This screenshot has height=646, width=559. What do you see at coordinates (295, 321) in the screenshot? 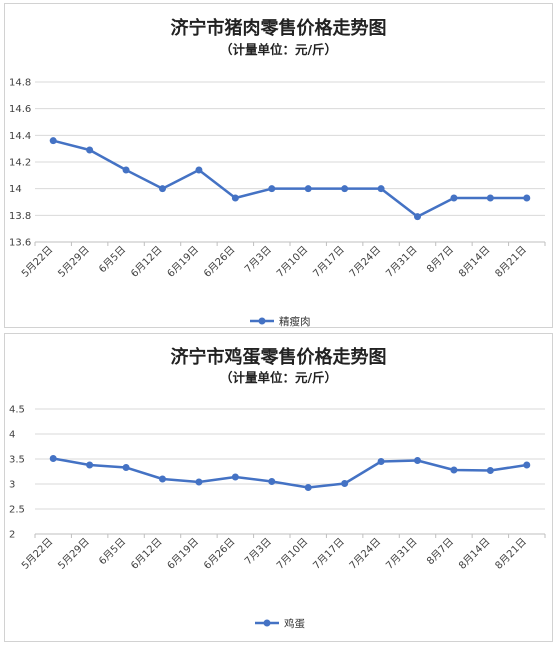
I see `legend-label: 精瘦肉` at bounding box center [295, 321].